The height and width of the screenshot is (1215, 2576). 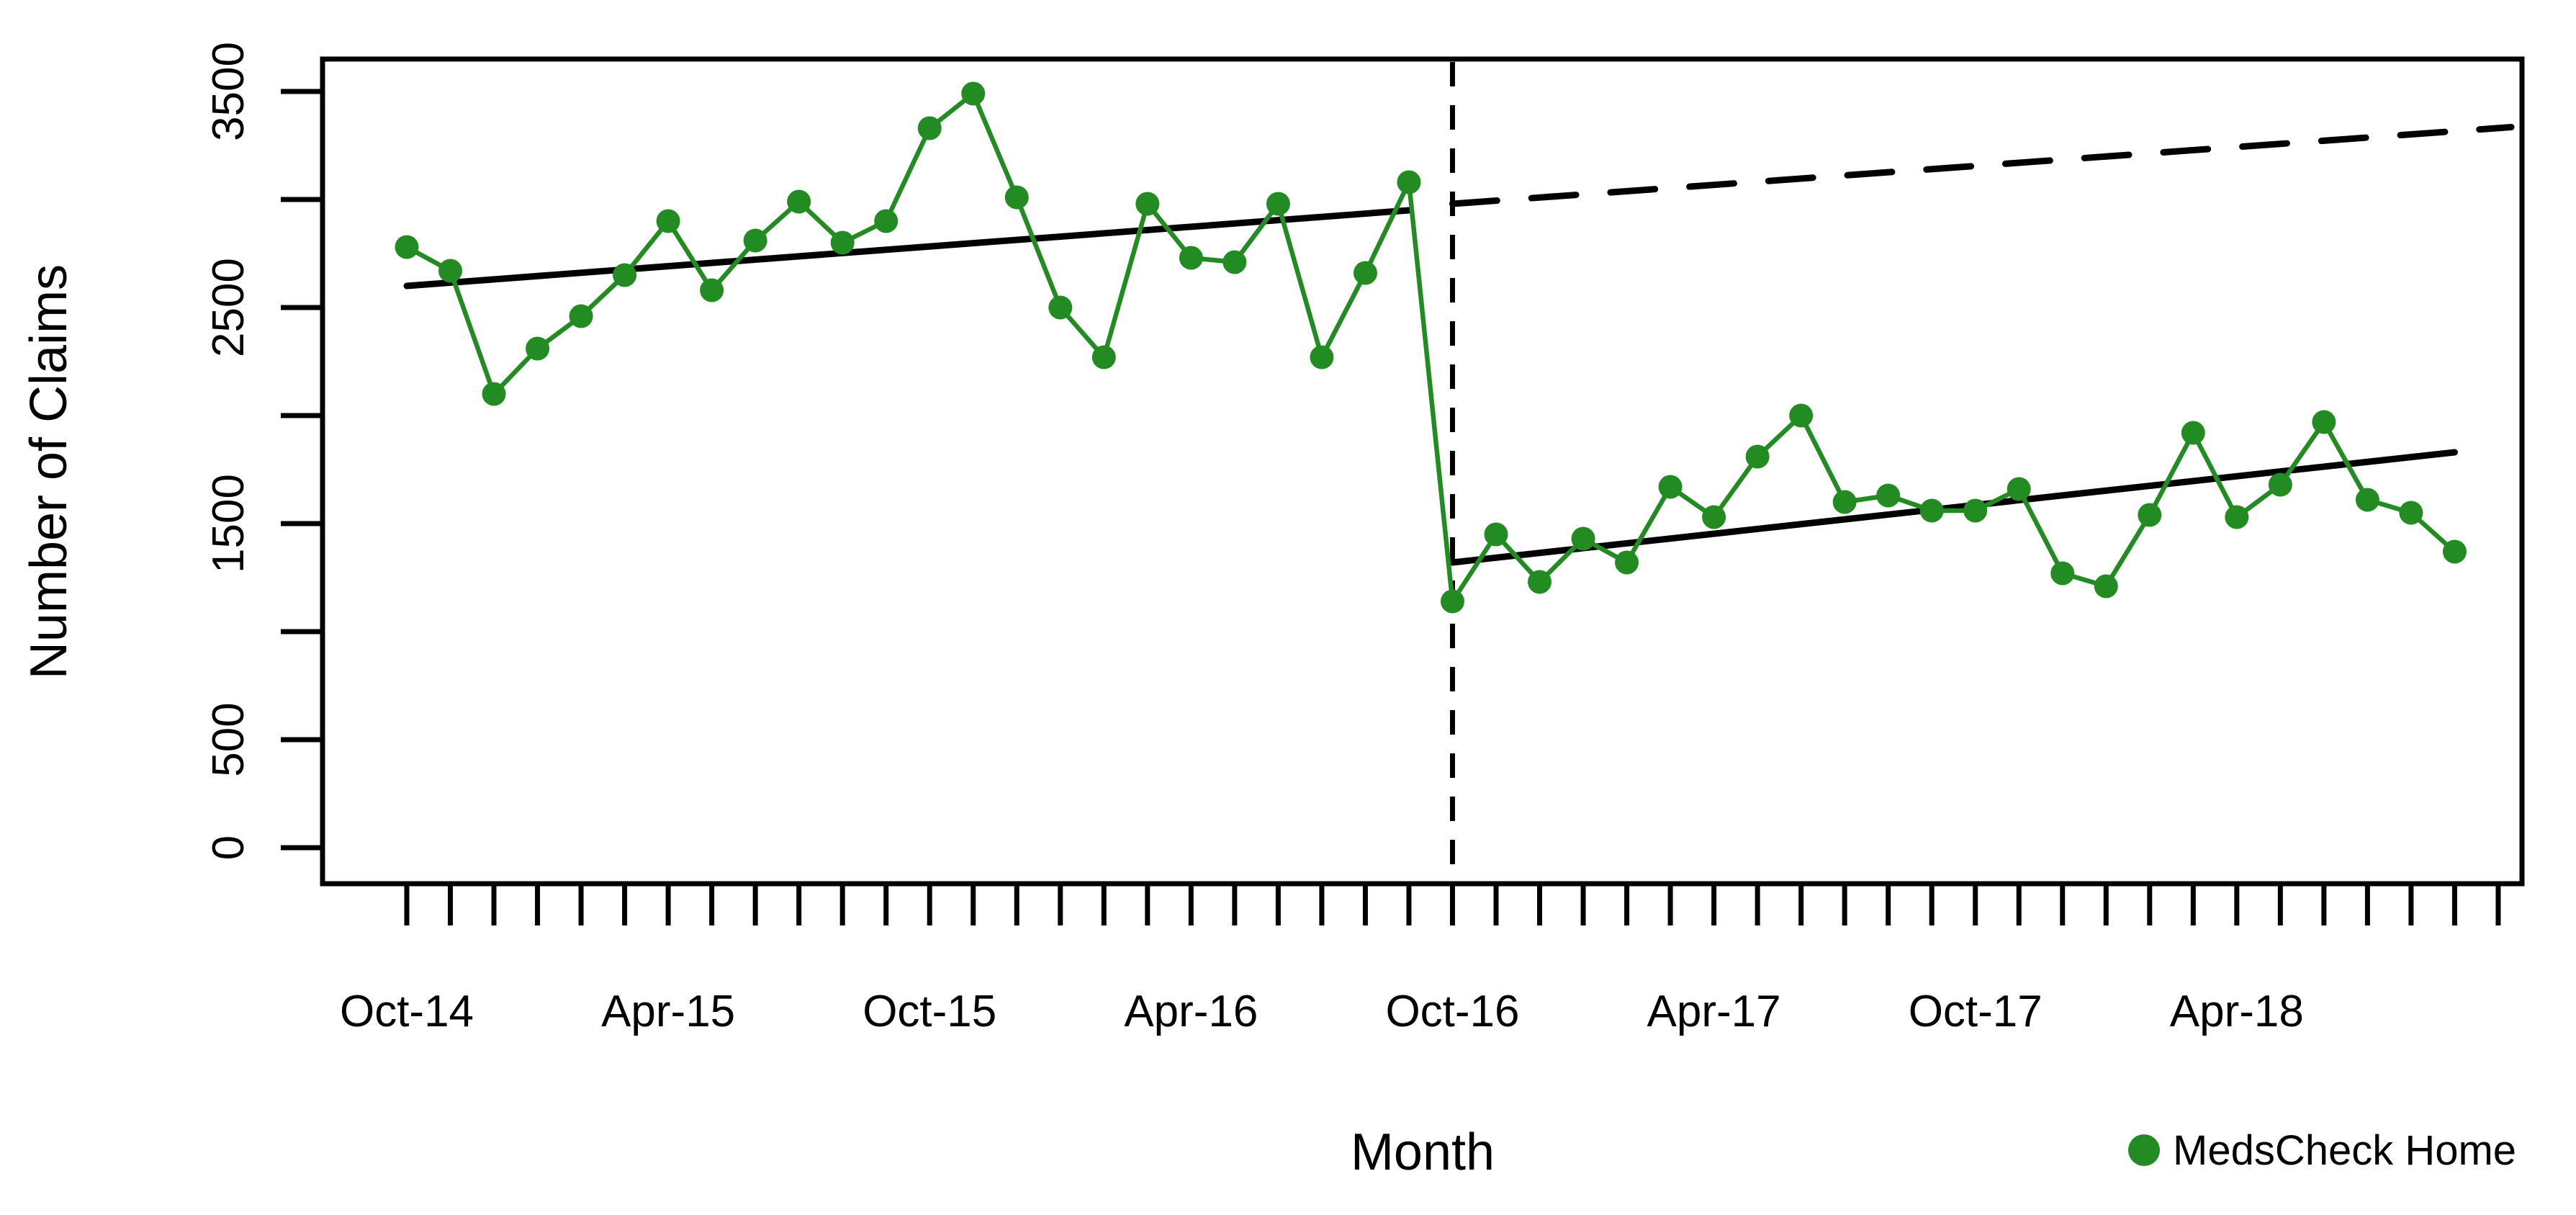 I want to click on post-intervention-trend-line, so click(x=1953, y=507).